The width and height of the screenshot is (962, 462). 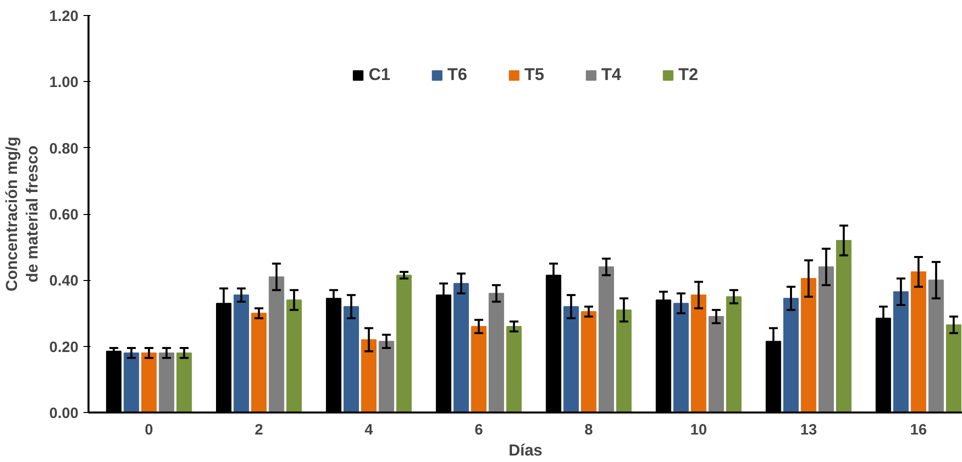 I want to click on y-tick-label: 0.60, so click(x=64, y=215).